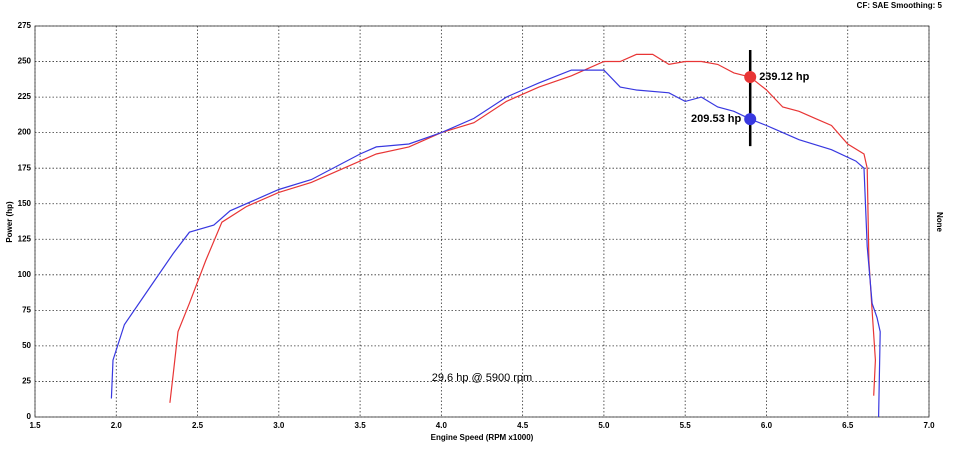  I want to click on y-axis-label: Power (hp), so click(9, 222).